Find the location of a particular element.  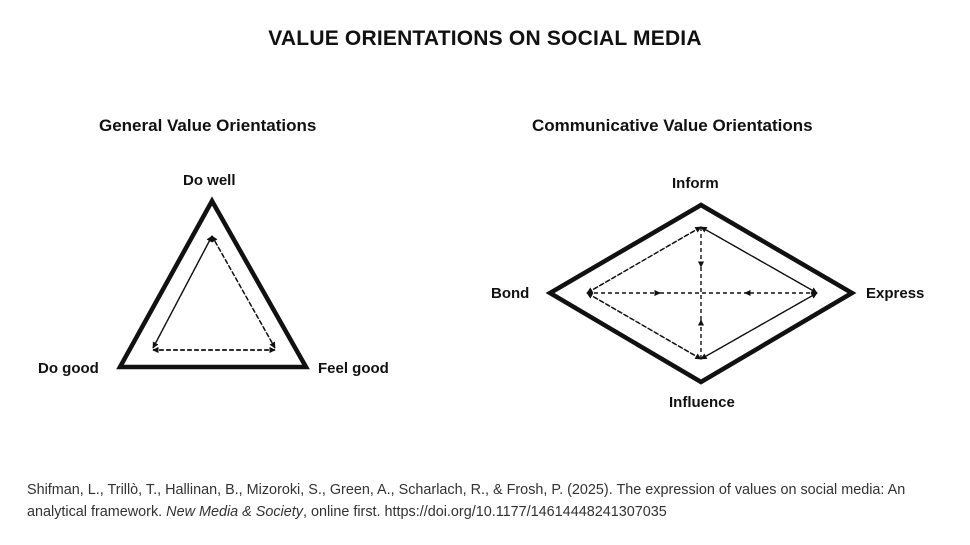

diamond-dashed-arrows is located at coordinates (702, 293).